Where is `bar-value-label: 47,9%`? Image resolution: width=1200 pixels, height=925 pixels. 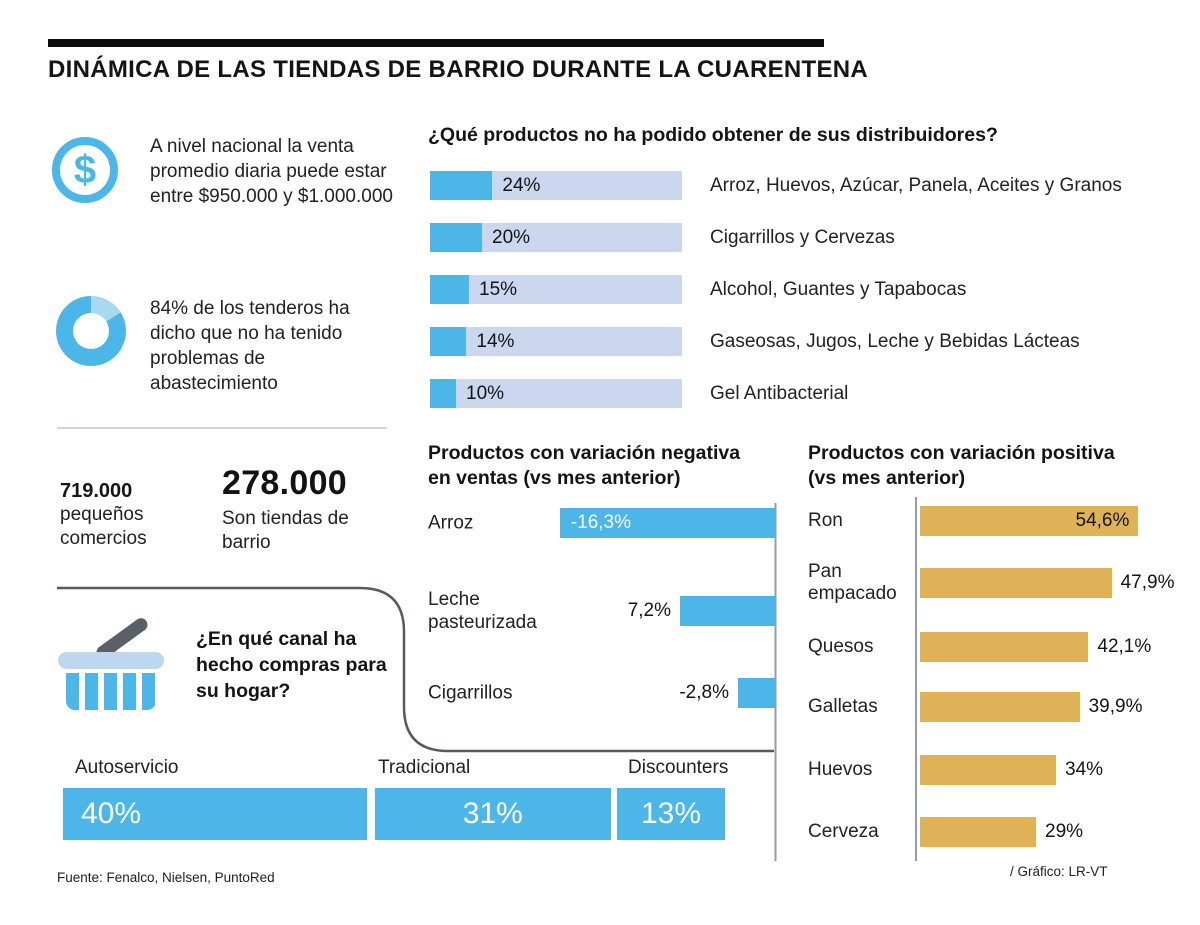
bar-value-label: 47,9% is located at coordinates (1147, 582).